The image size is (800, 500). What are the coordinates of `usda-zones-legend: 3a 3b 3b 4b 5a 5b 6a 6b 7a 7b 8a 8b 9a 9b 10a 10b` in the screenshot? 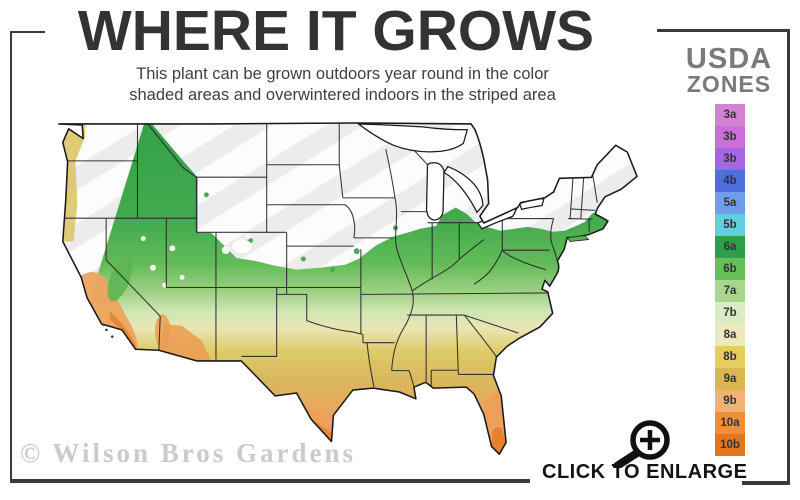 It's located at (730, 280).